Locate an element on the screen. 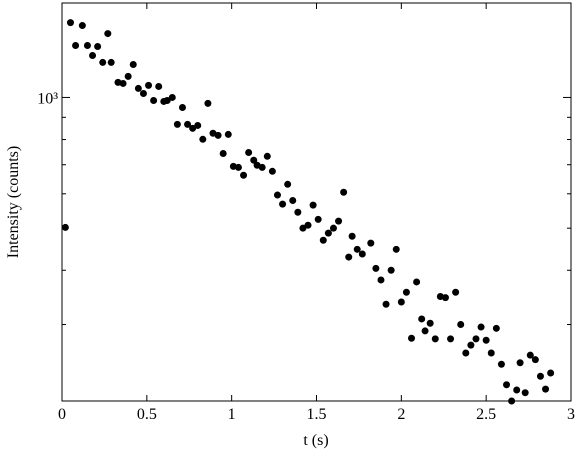 The height and width of the screenshot is (453, 575). x-axis-label: t (s) is located at coordinates (315, 440).